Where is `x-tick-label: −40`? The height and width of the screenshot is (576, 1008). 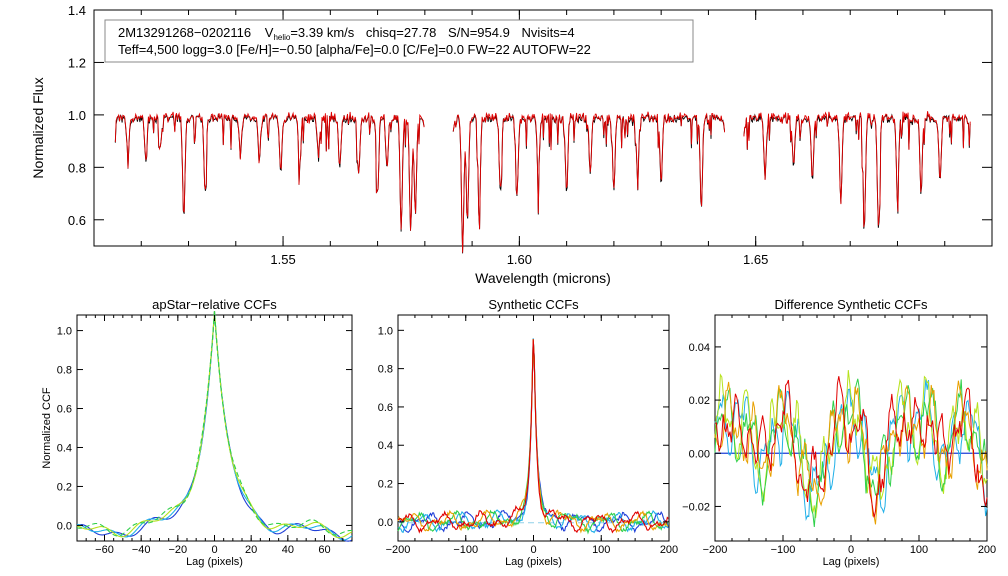
x-tick-label: −40 is located at coordinates (141, 550).